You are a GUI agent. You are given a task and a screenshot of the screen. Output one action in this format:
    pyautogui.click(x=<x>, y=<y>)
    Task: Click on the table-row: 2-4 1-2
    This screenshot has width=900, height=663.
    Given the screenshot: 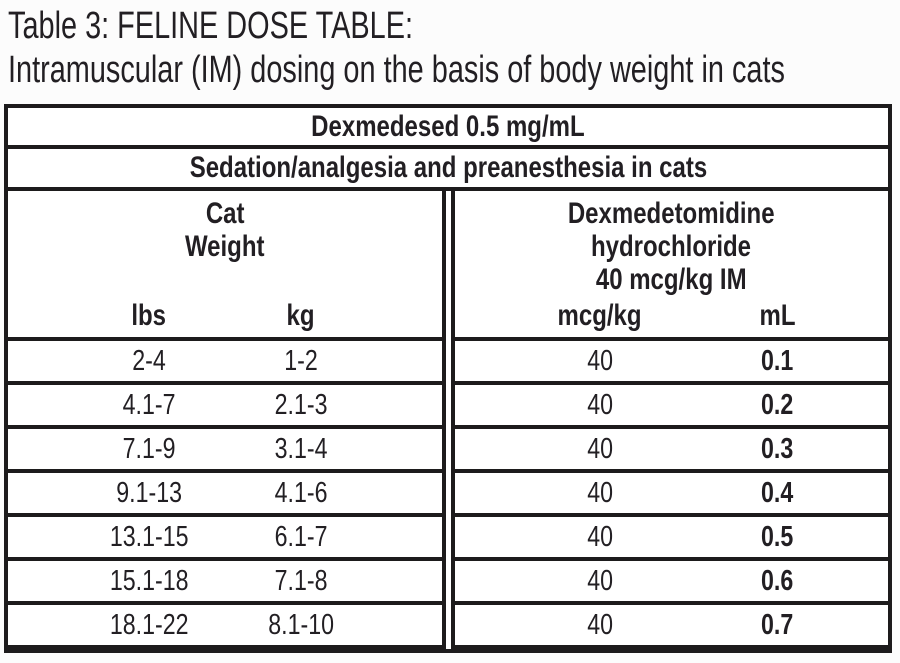 What is the action you would take?
    pyautogui.click(x=225, y=363)
    